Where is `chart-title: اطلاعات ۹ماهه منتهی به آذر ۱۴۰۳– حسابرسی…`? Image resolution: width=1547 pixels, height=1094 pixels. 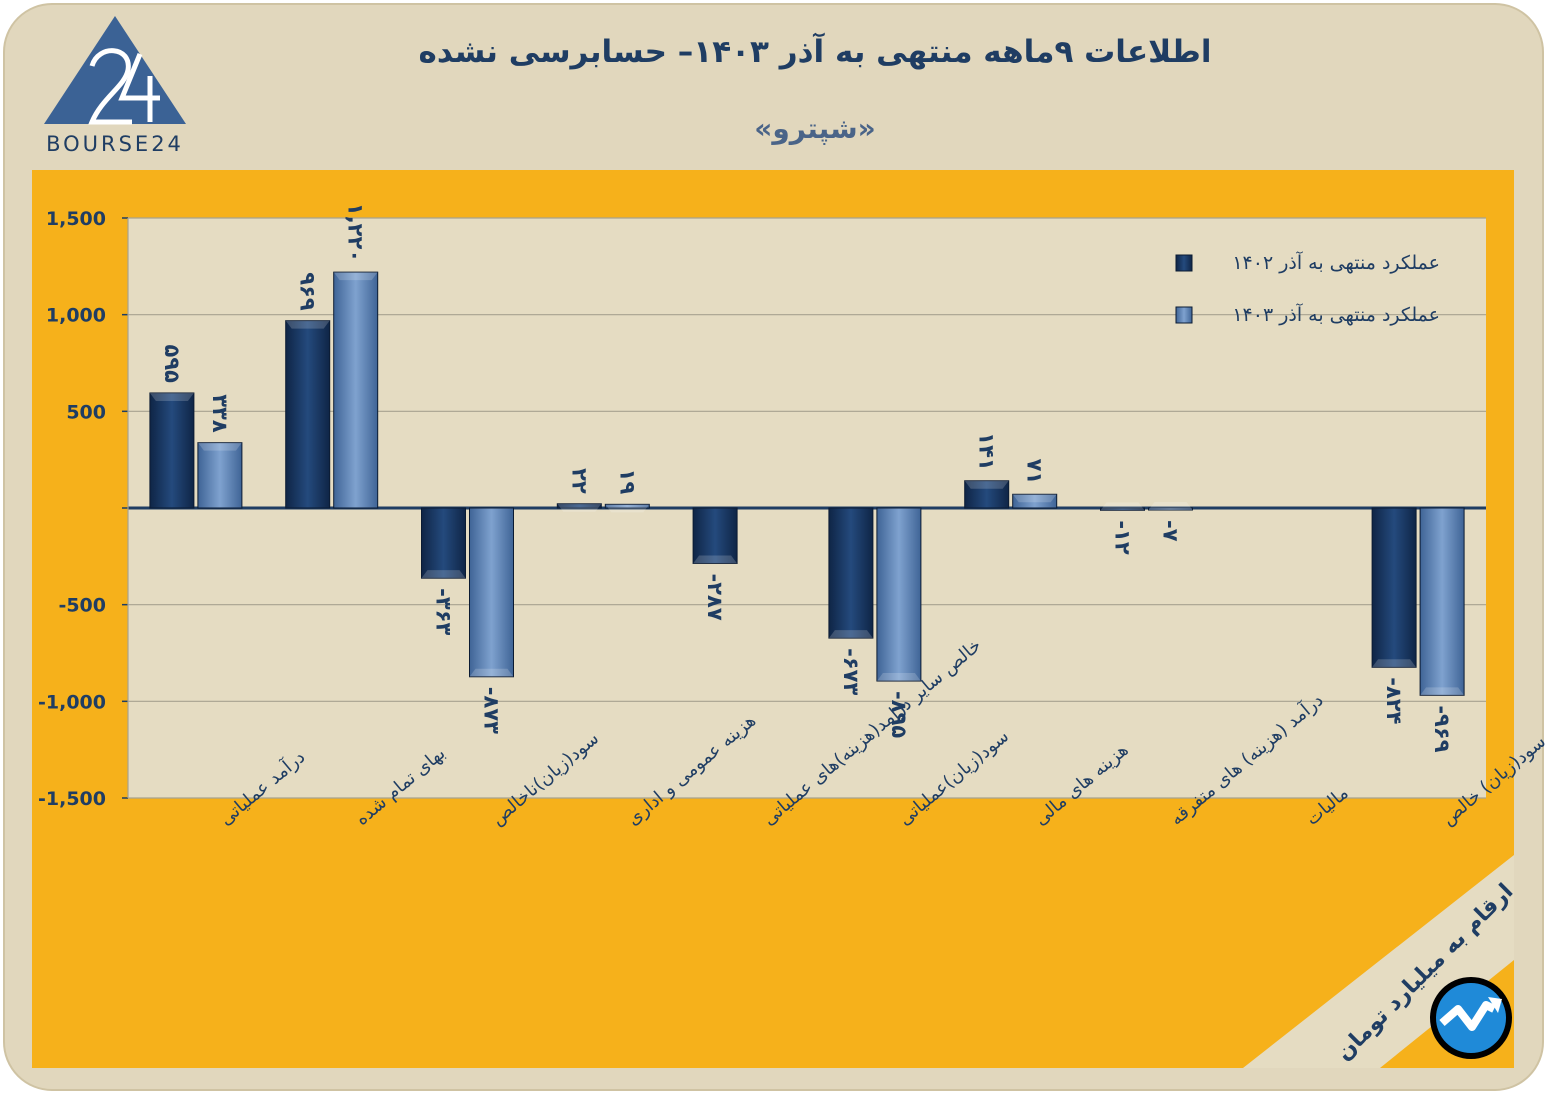
chart-title: اطلاعات ۹ماهه منتهی به آذر ۱۴۰۳– حسابرسی… is located at coordinates (815, 52).